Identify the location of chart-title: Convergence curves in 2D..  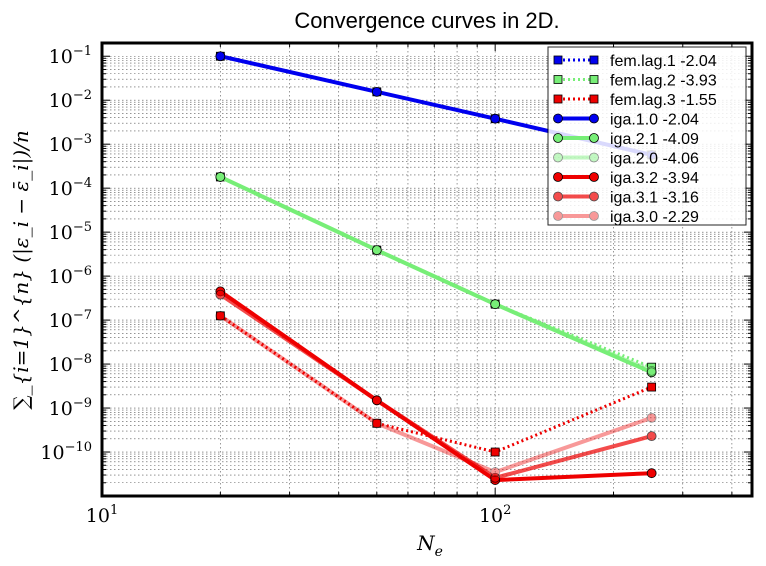
(426, 20).